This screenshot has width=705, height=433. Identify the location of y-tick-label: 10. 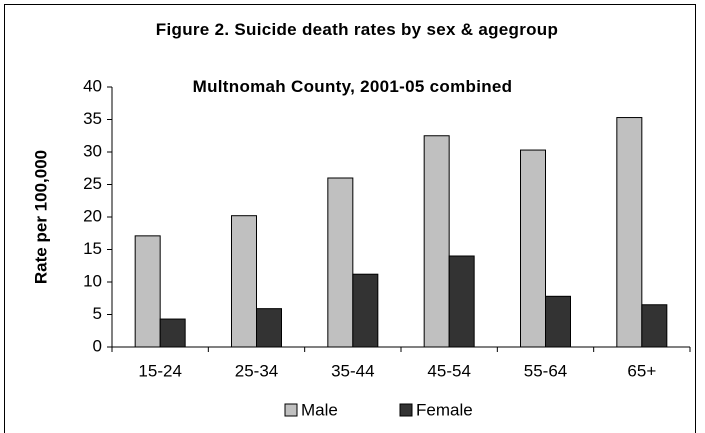
(92, 280).